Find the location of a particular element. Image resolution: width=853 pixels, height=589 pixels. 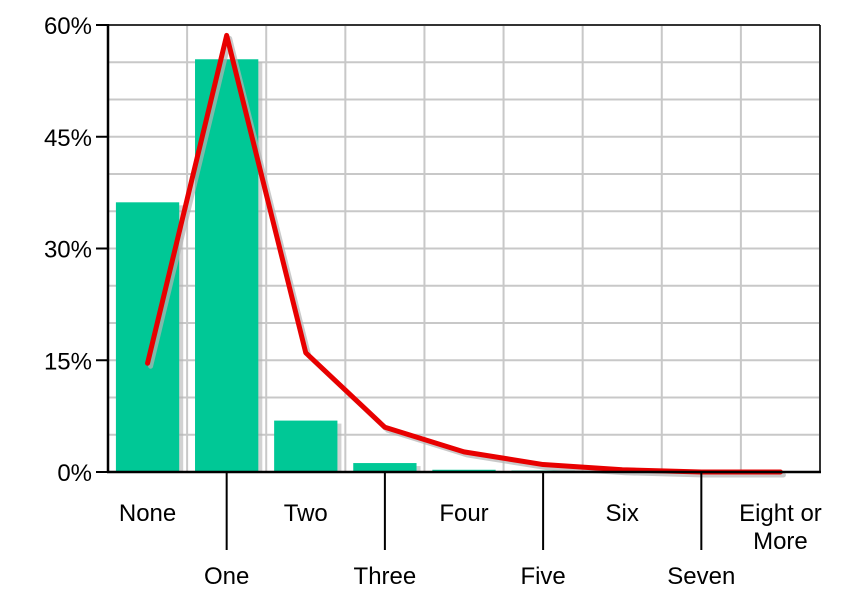

x-label-text: Eight or is located at coordinates (780, 513).